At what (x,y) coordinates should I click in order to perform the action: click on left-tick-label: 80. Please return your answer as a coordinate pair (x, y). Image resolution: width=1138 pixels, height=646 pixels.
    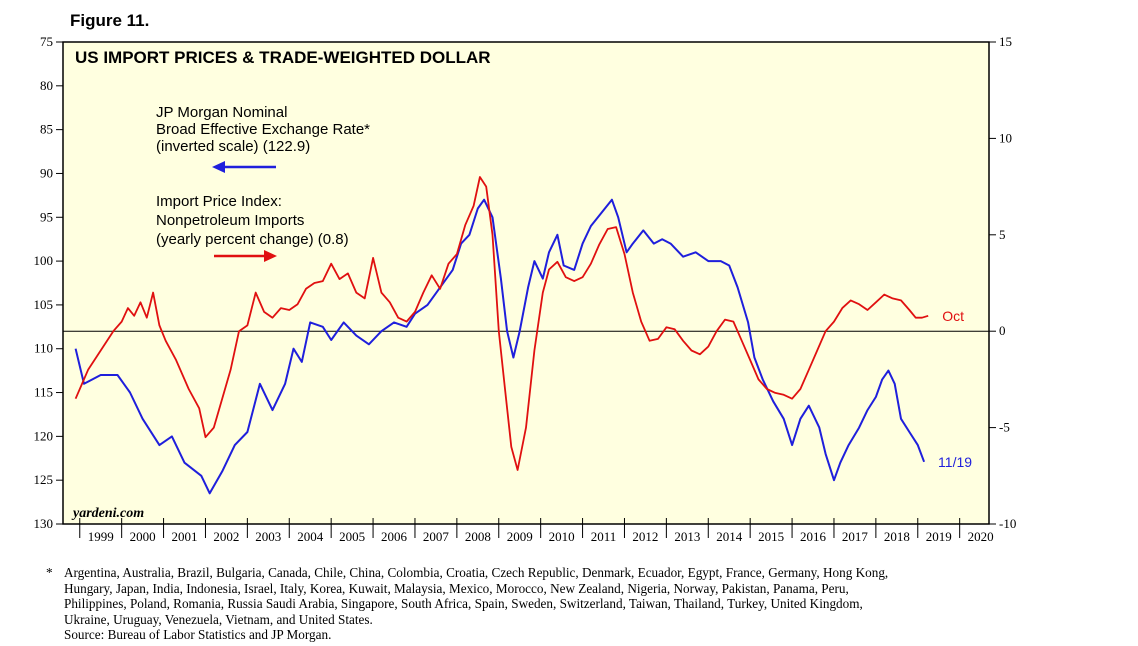
    Looking at the image, I should click on (46, 85).